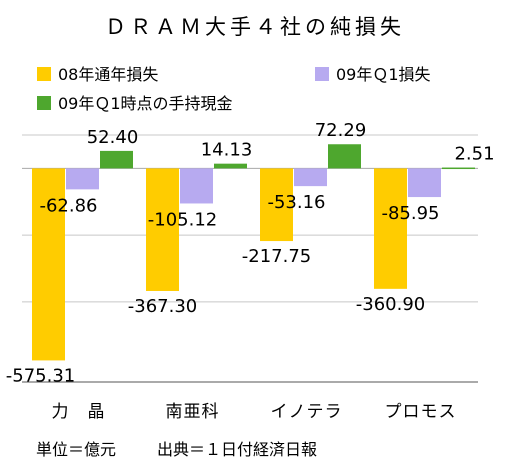 This screenshot has height=475, width=510. Describe the element at coordinates (254, 412) in the screenshot. I see `category-labels: 力 晶 南亜科 イノテラ プロモス` at that location.